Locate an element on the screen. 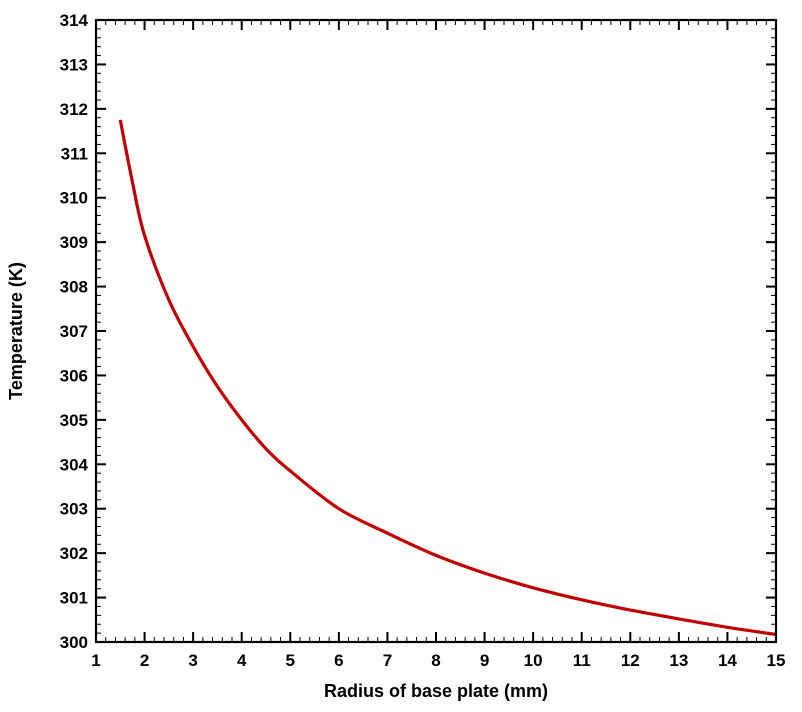  x-tick-label: 11 is located at coordinates (582, 660).